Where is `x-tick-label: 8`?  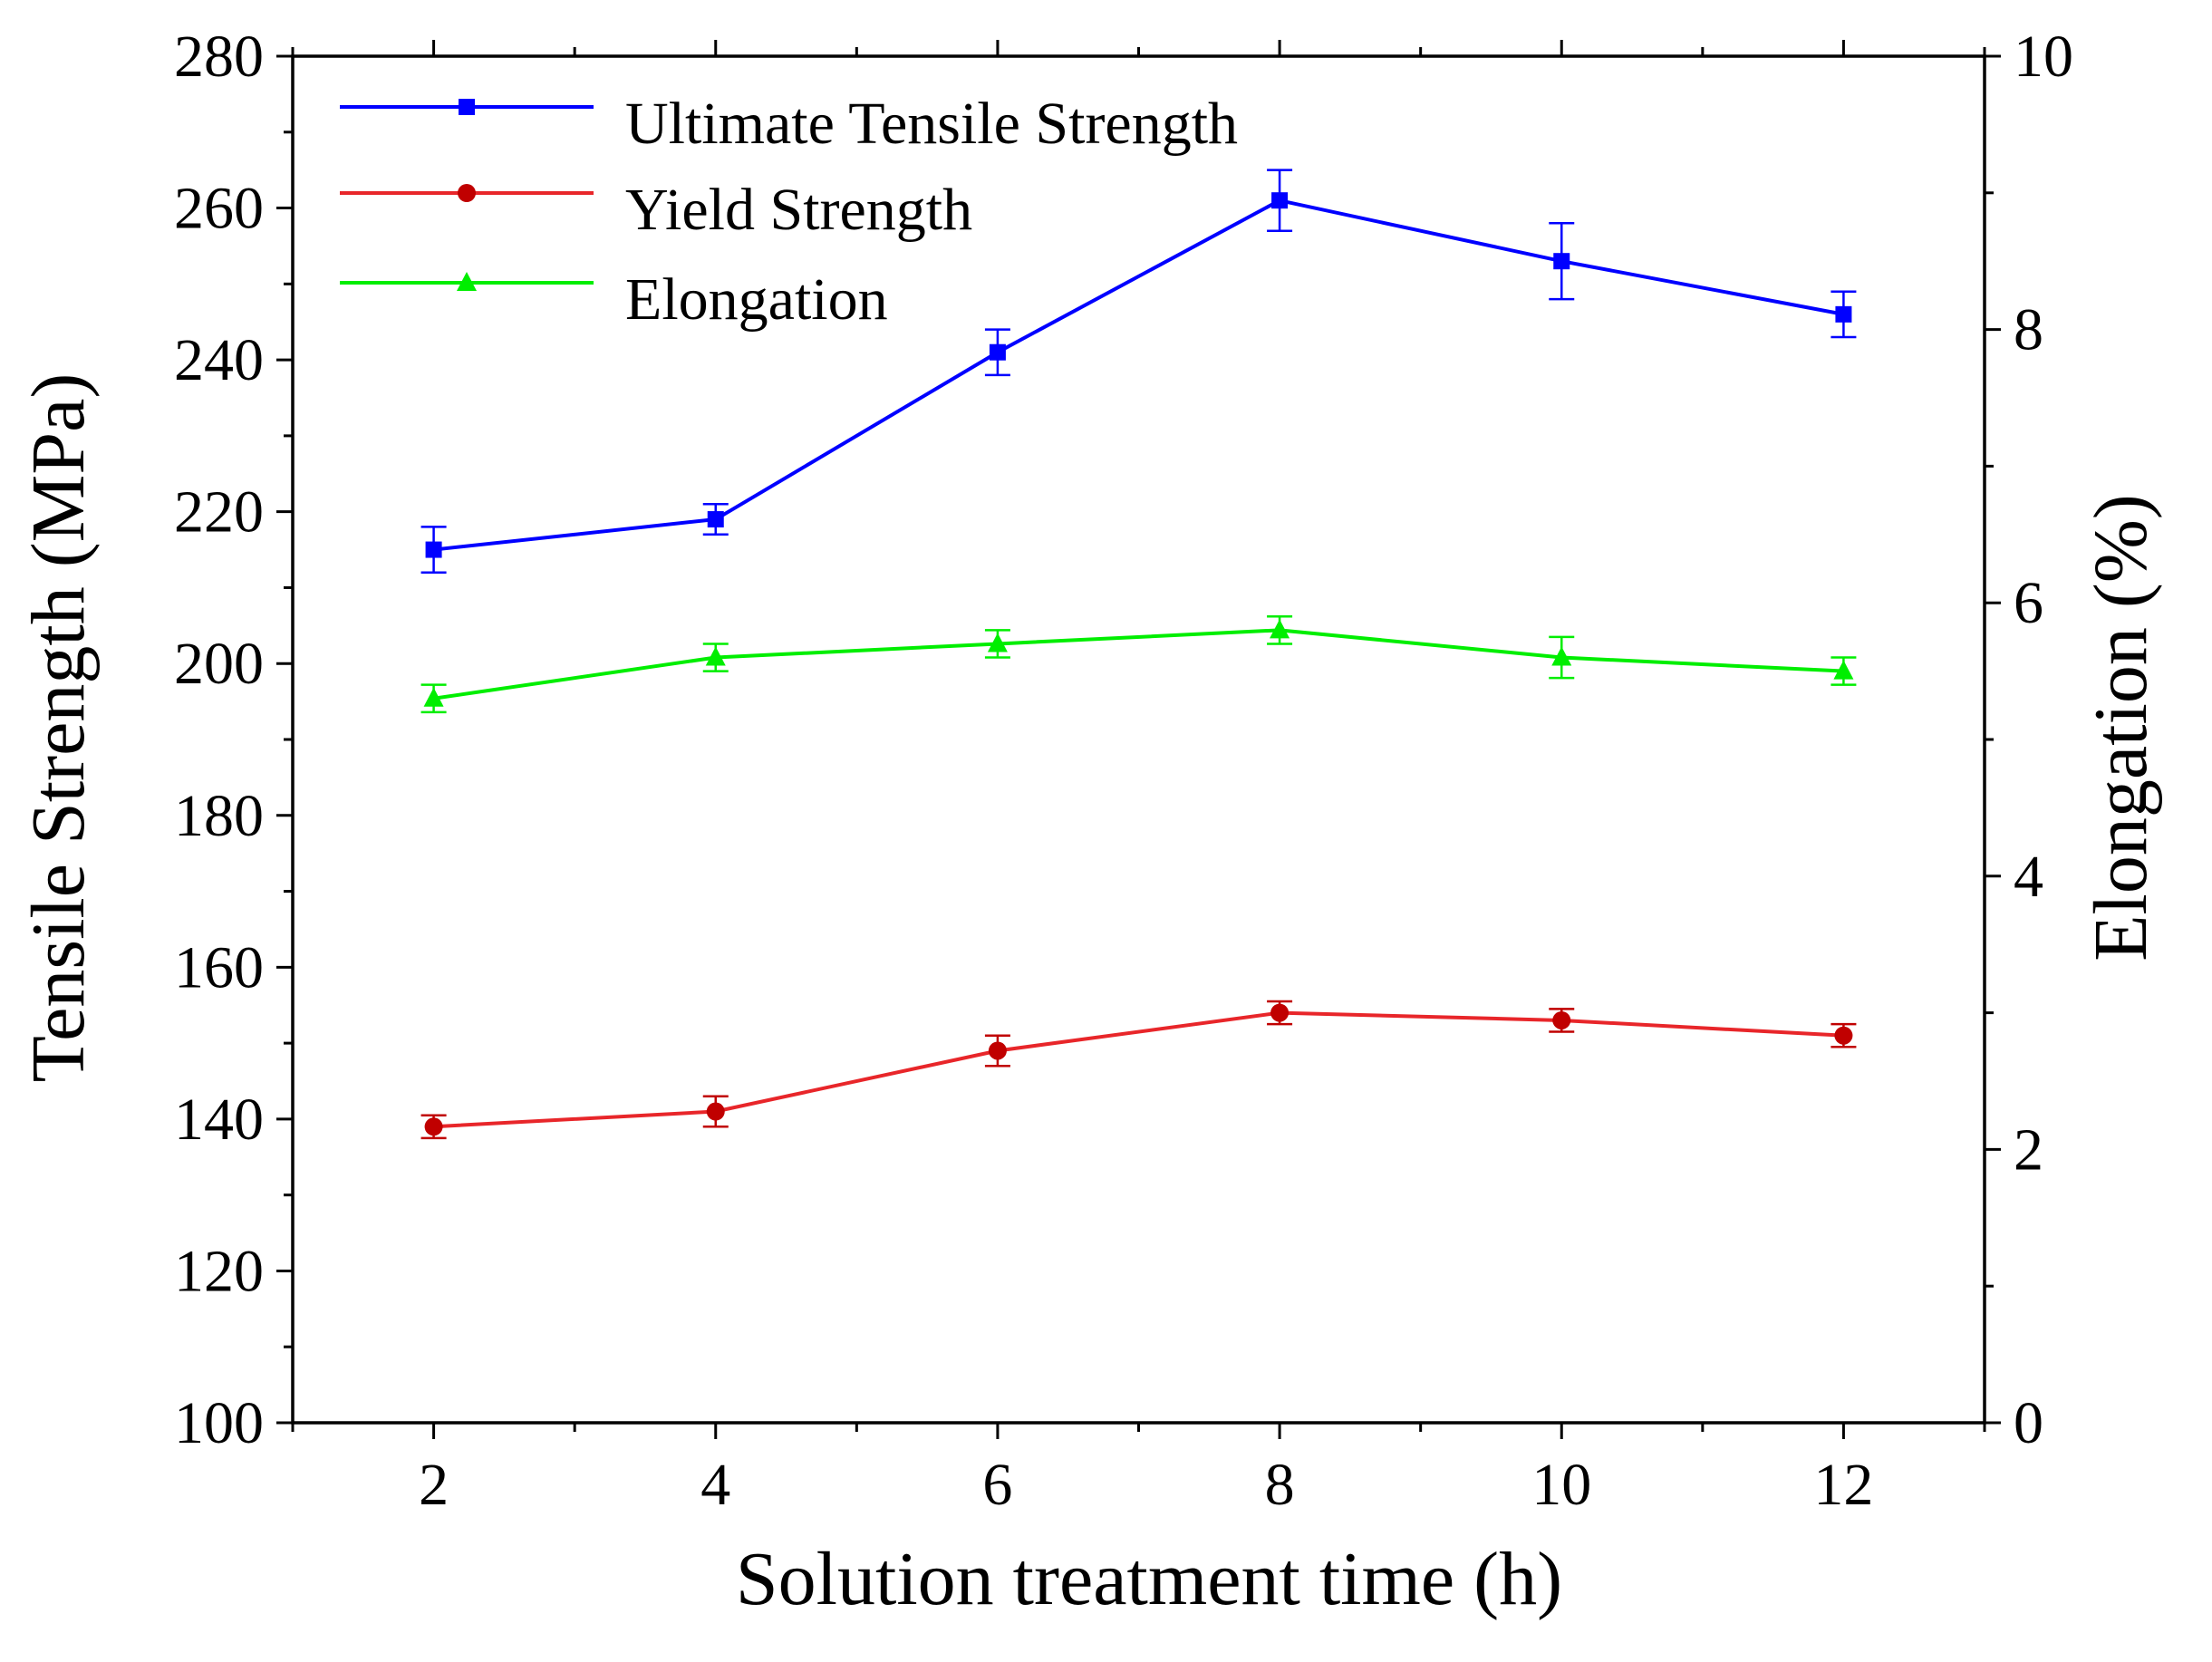
x-tick-label: 8 is located at coordinates (1280, 1485).